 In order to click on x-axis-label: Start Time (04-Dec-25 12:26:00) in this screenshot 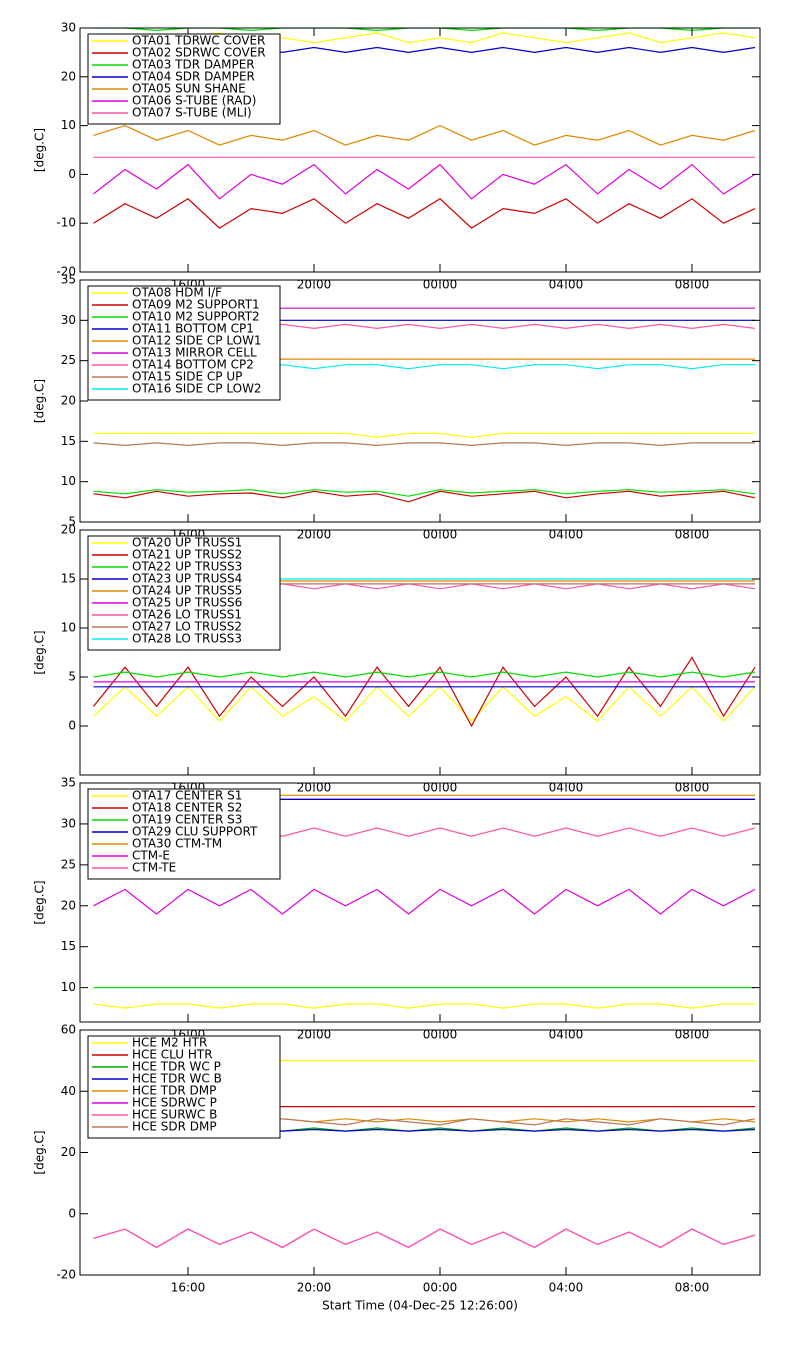, I will do `click(420, 1306)`.